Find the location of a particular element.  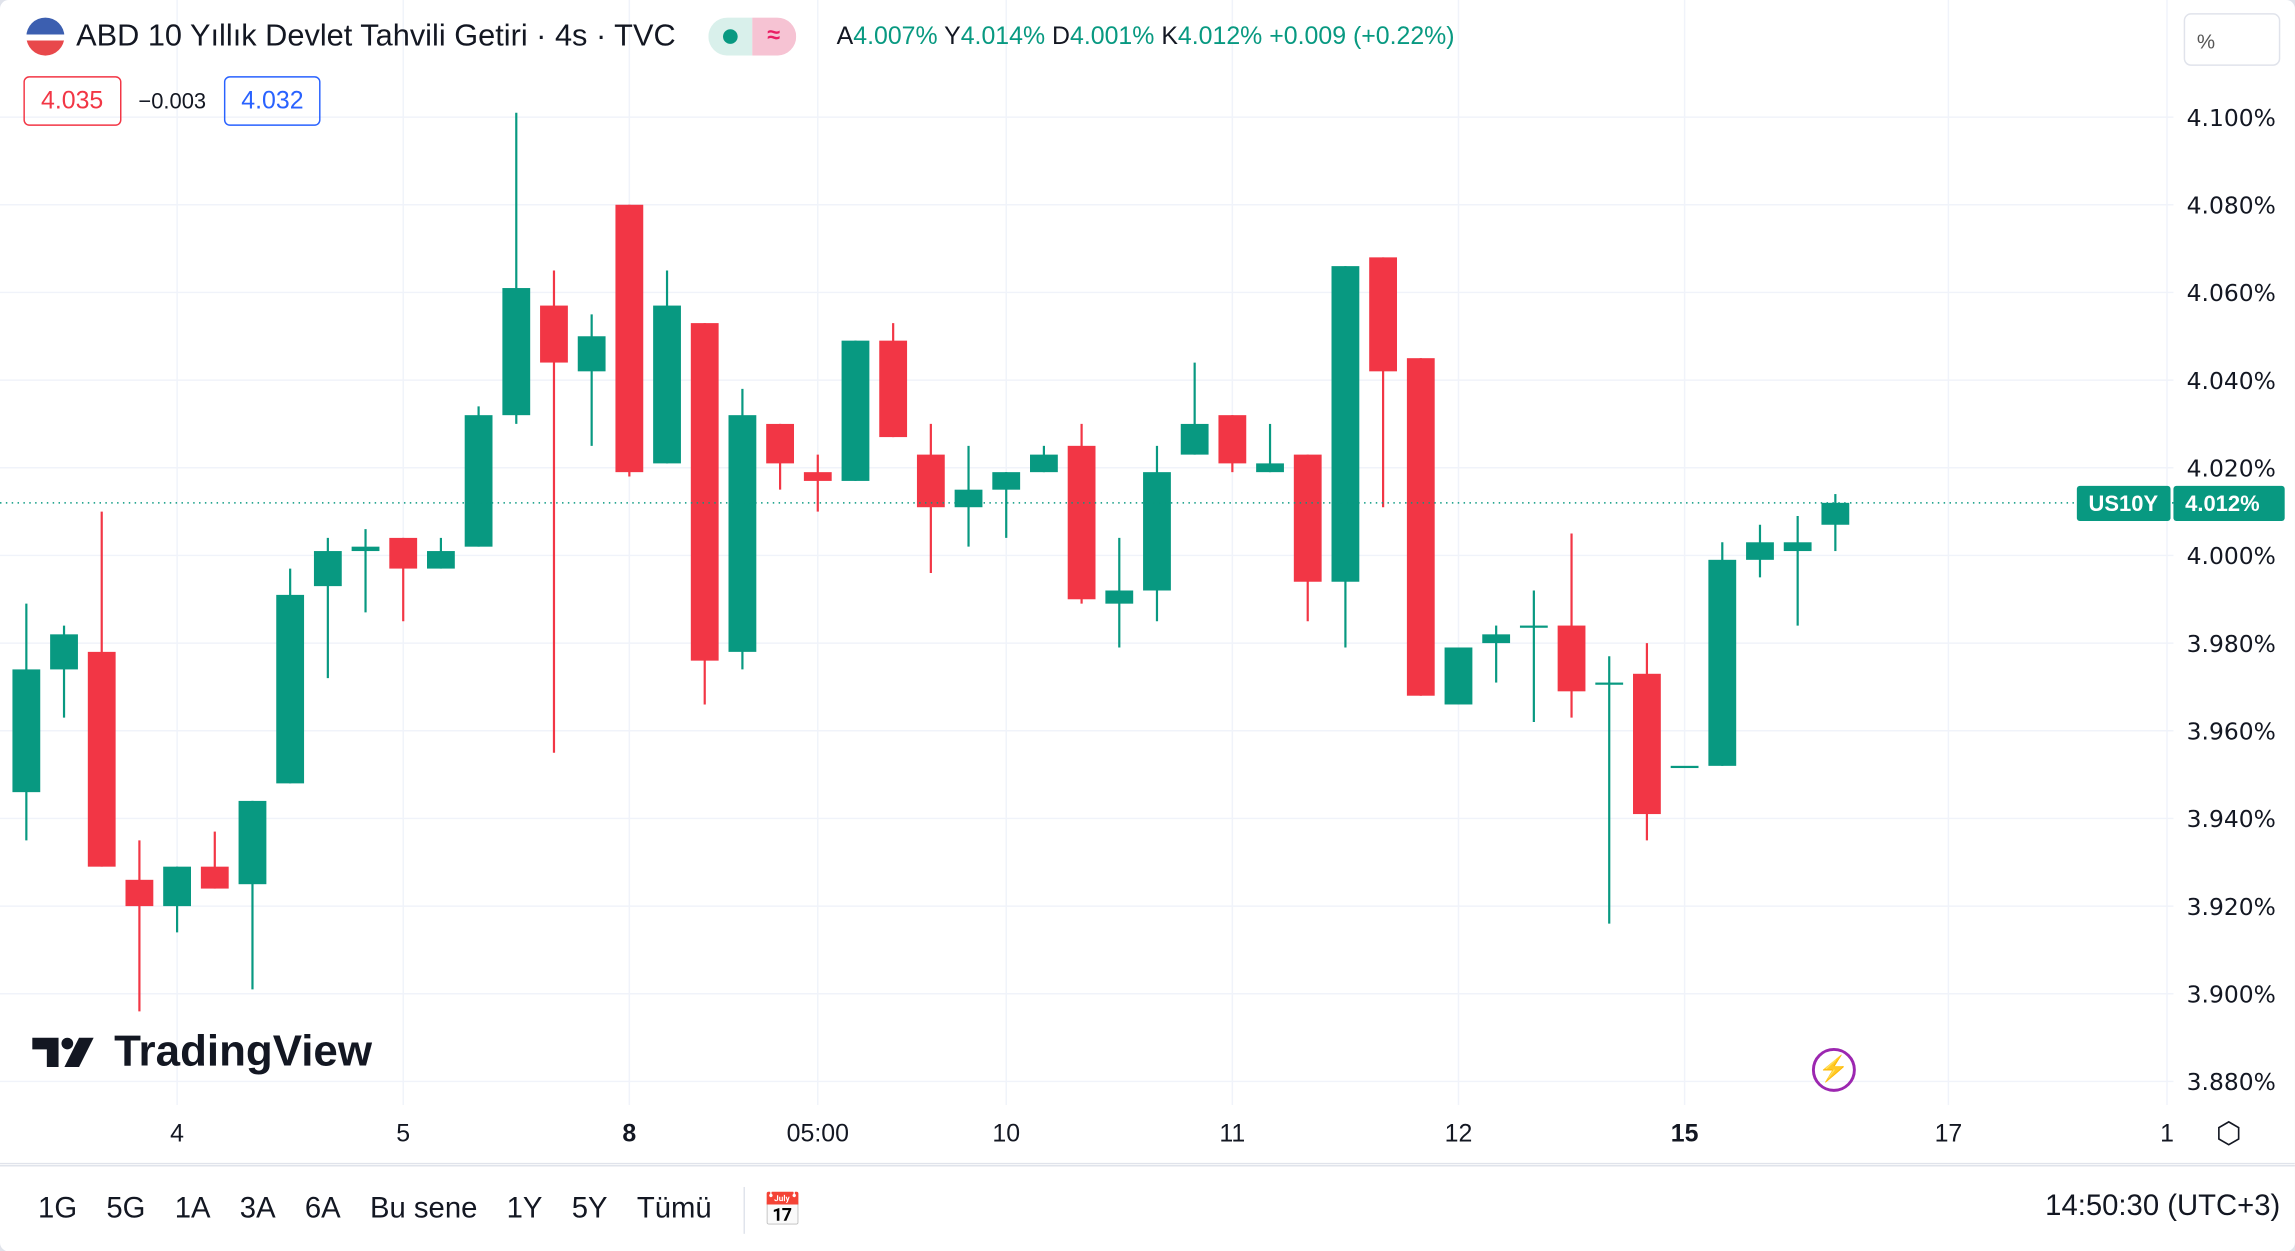

x-tick-label: 17 is located at coordinates (1949, 1134).